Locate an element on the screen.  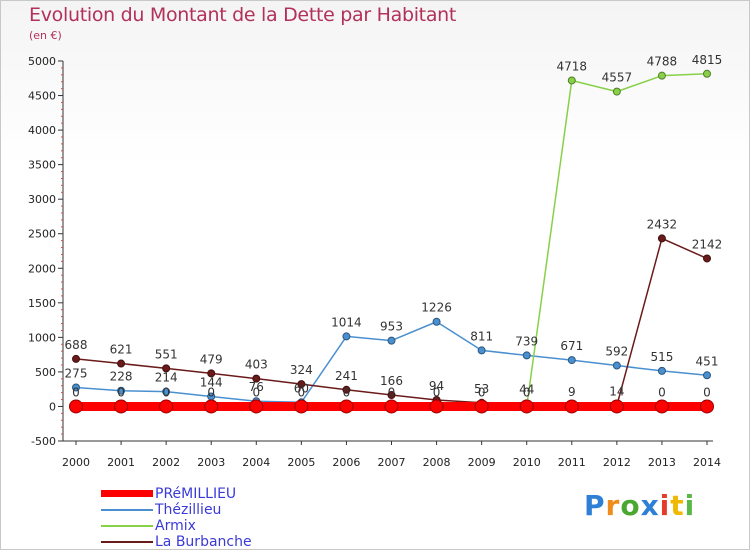
x-tick-label: 2001 is located at coordinates (121, 462).